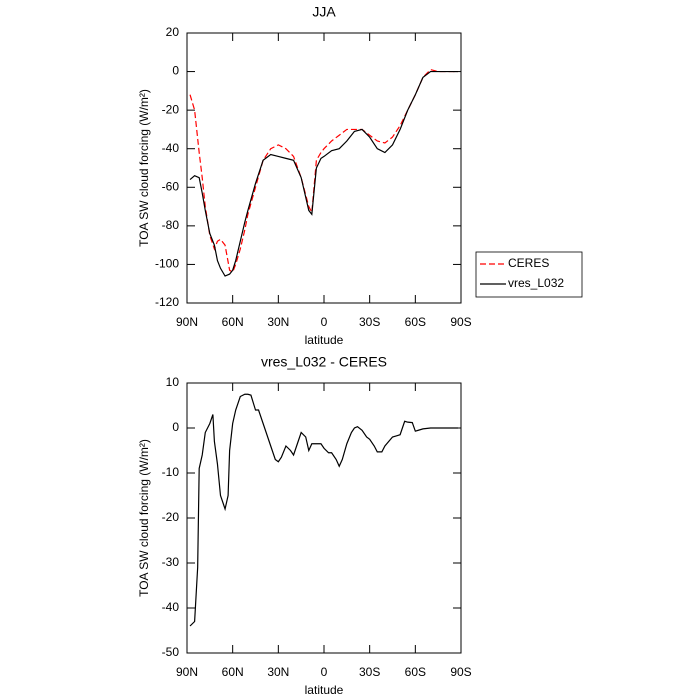 The image size is (700, 700). Describe the element at coordinates (536, 283) in the screenshot. I see `legend-label: vres_L032` at that location.